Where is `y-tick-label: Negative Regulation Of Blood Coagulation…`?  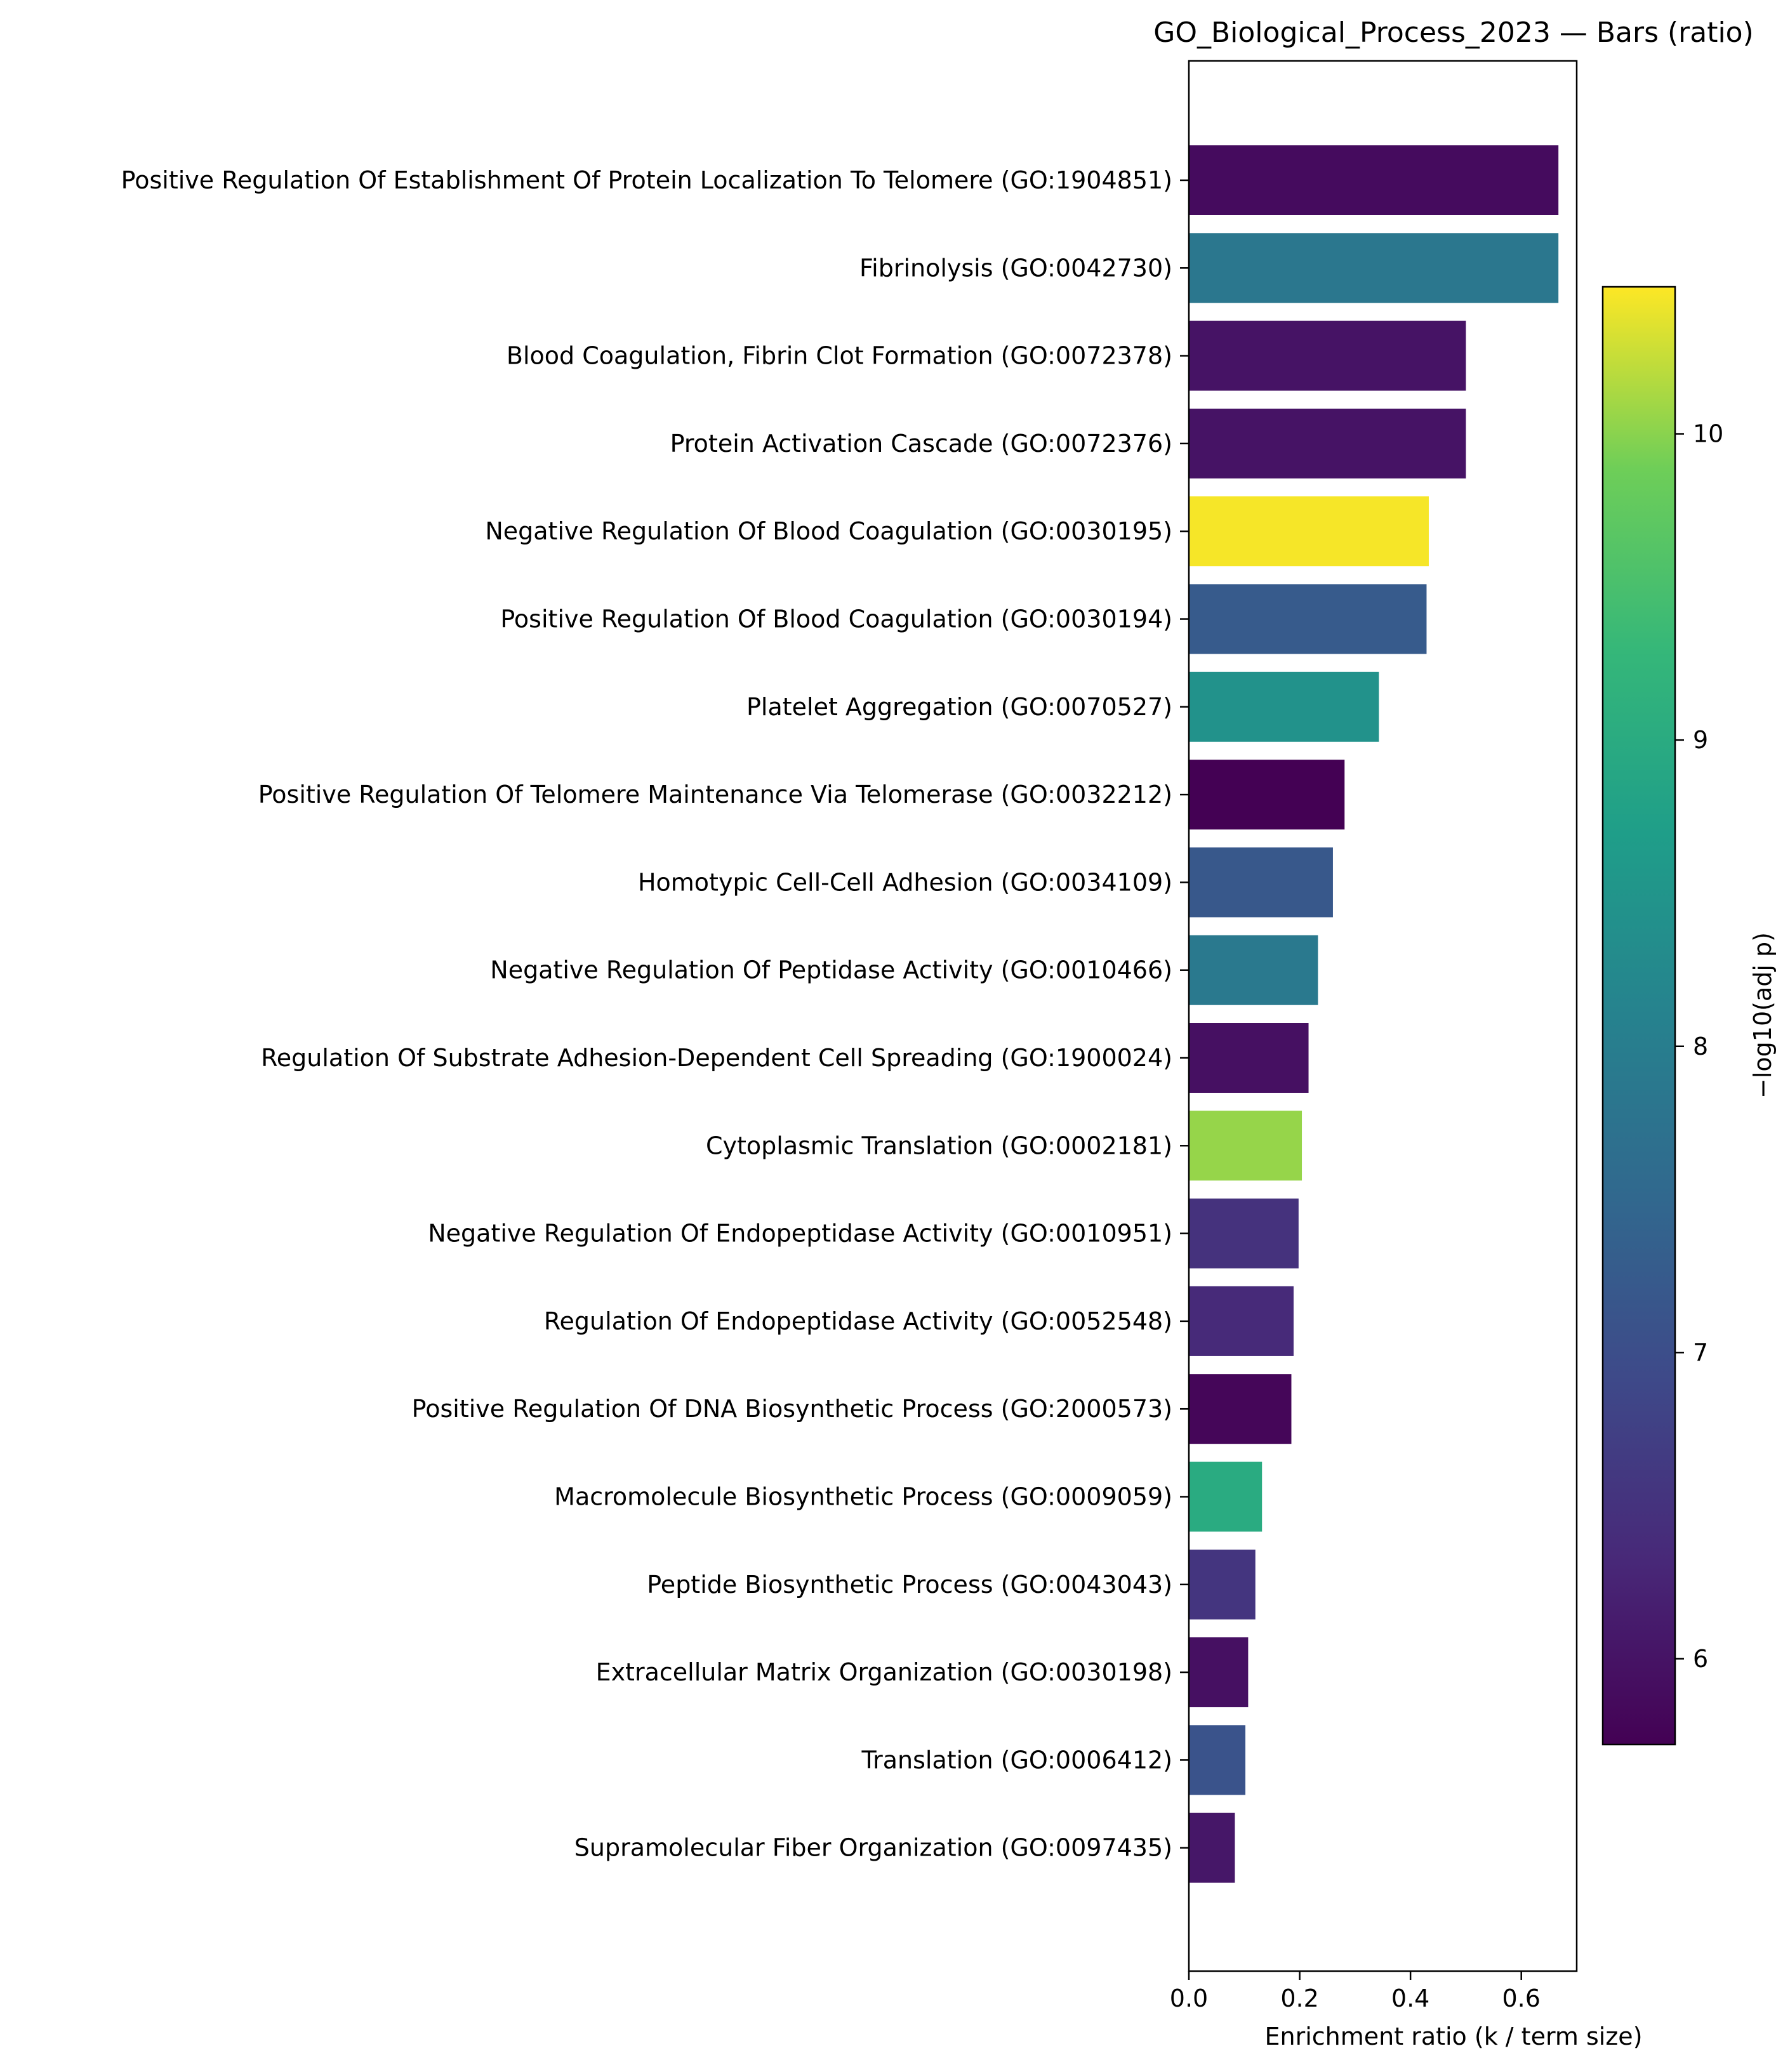 y-tick-label: Negative Regulation Of Blood Coagulation… is located at coordinates (828, 531).